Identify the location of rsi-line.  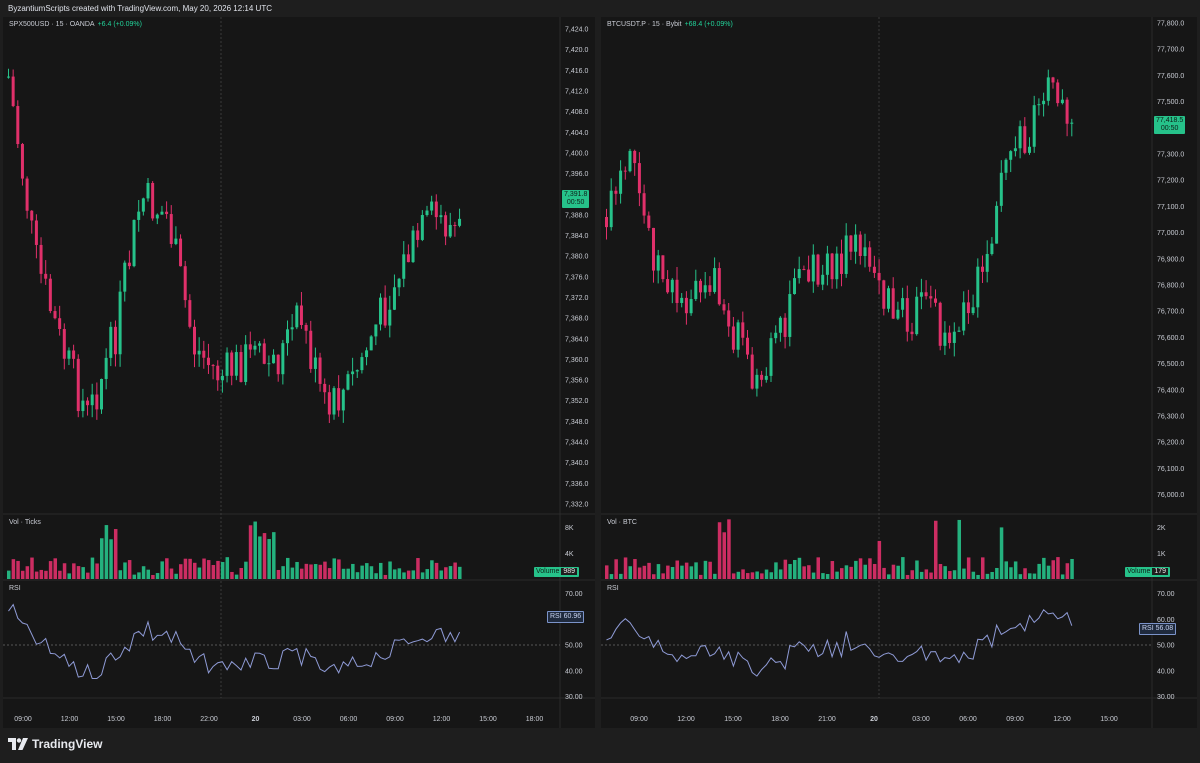
(839, 643).